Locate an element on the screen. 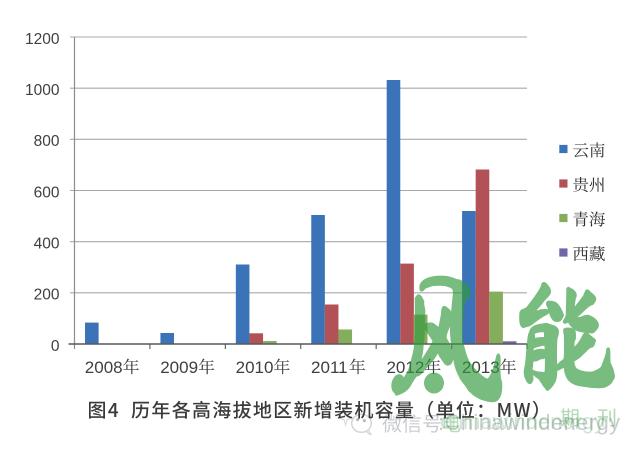 Image resolution: width=640 pixels, height=456 pixels. svg-text: 2010 is located at coordinates (255, 367).